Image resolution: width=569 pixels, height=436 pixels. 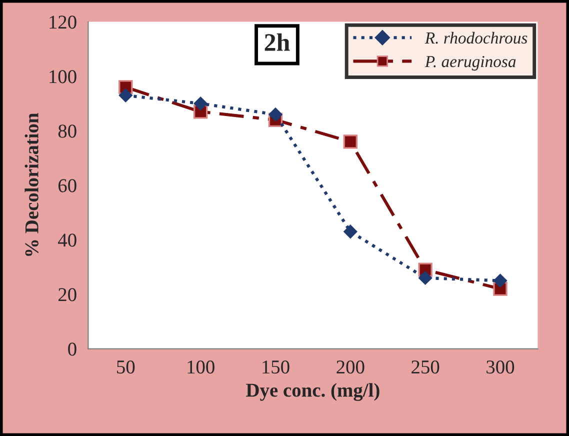 I want to click on legend-label: R. rhodochrous, so click(x=476, y=38).